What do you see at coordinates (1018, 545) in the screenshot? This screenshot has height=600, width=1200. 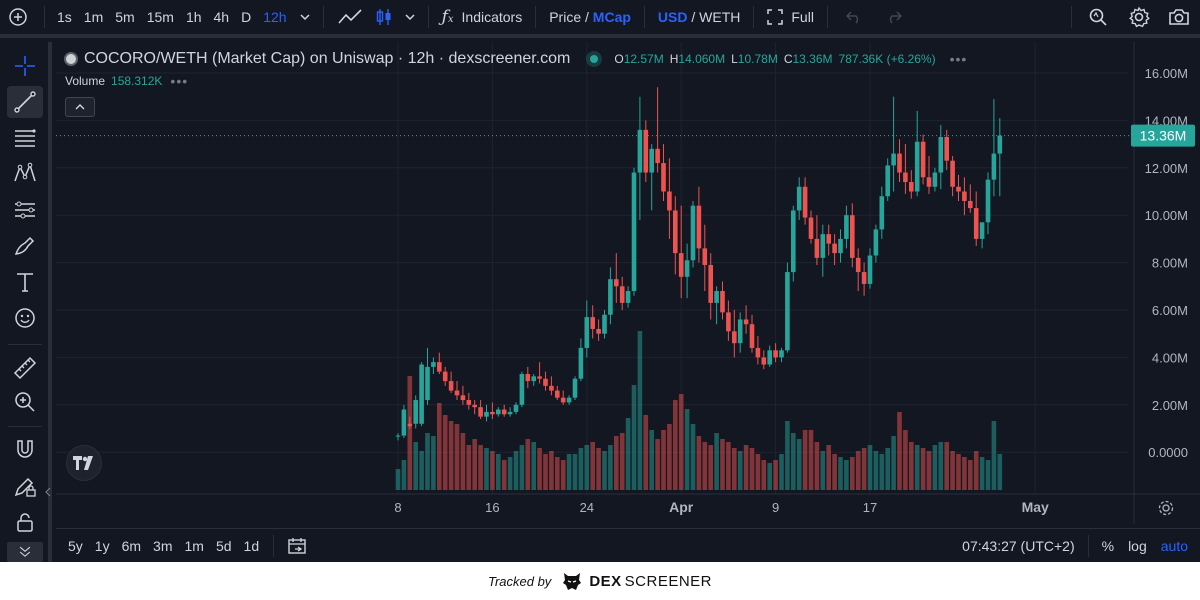 I see `clock-time: 07:43:27 (UTC+2)` at bounding box center [1018, 545].